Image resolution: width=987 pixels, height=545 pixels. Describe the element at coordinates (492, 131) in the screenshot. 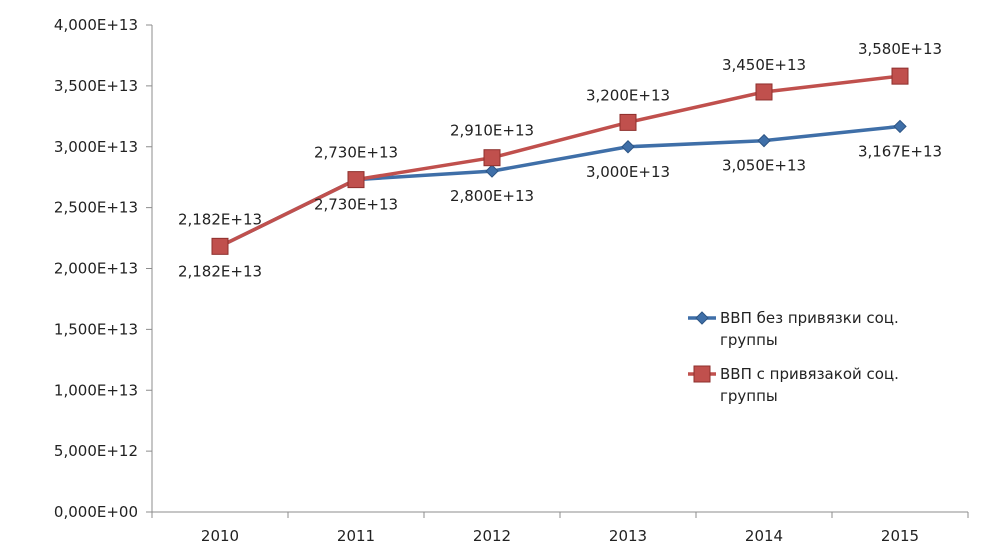

I see `series-2-data-label: 2,910E+13` at that location.